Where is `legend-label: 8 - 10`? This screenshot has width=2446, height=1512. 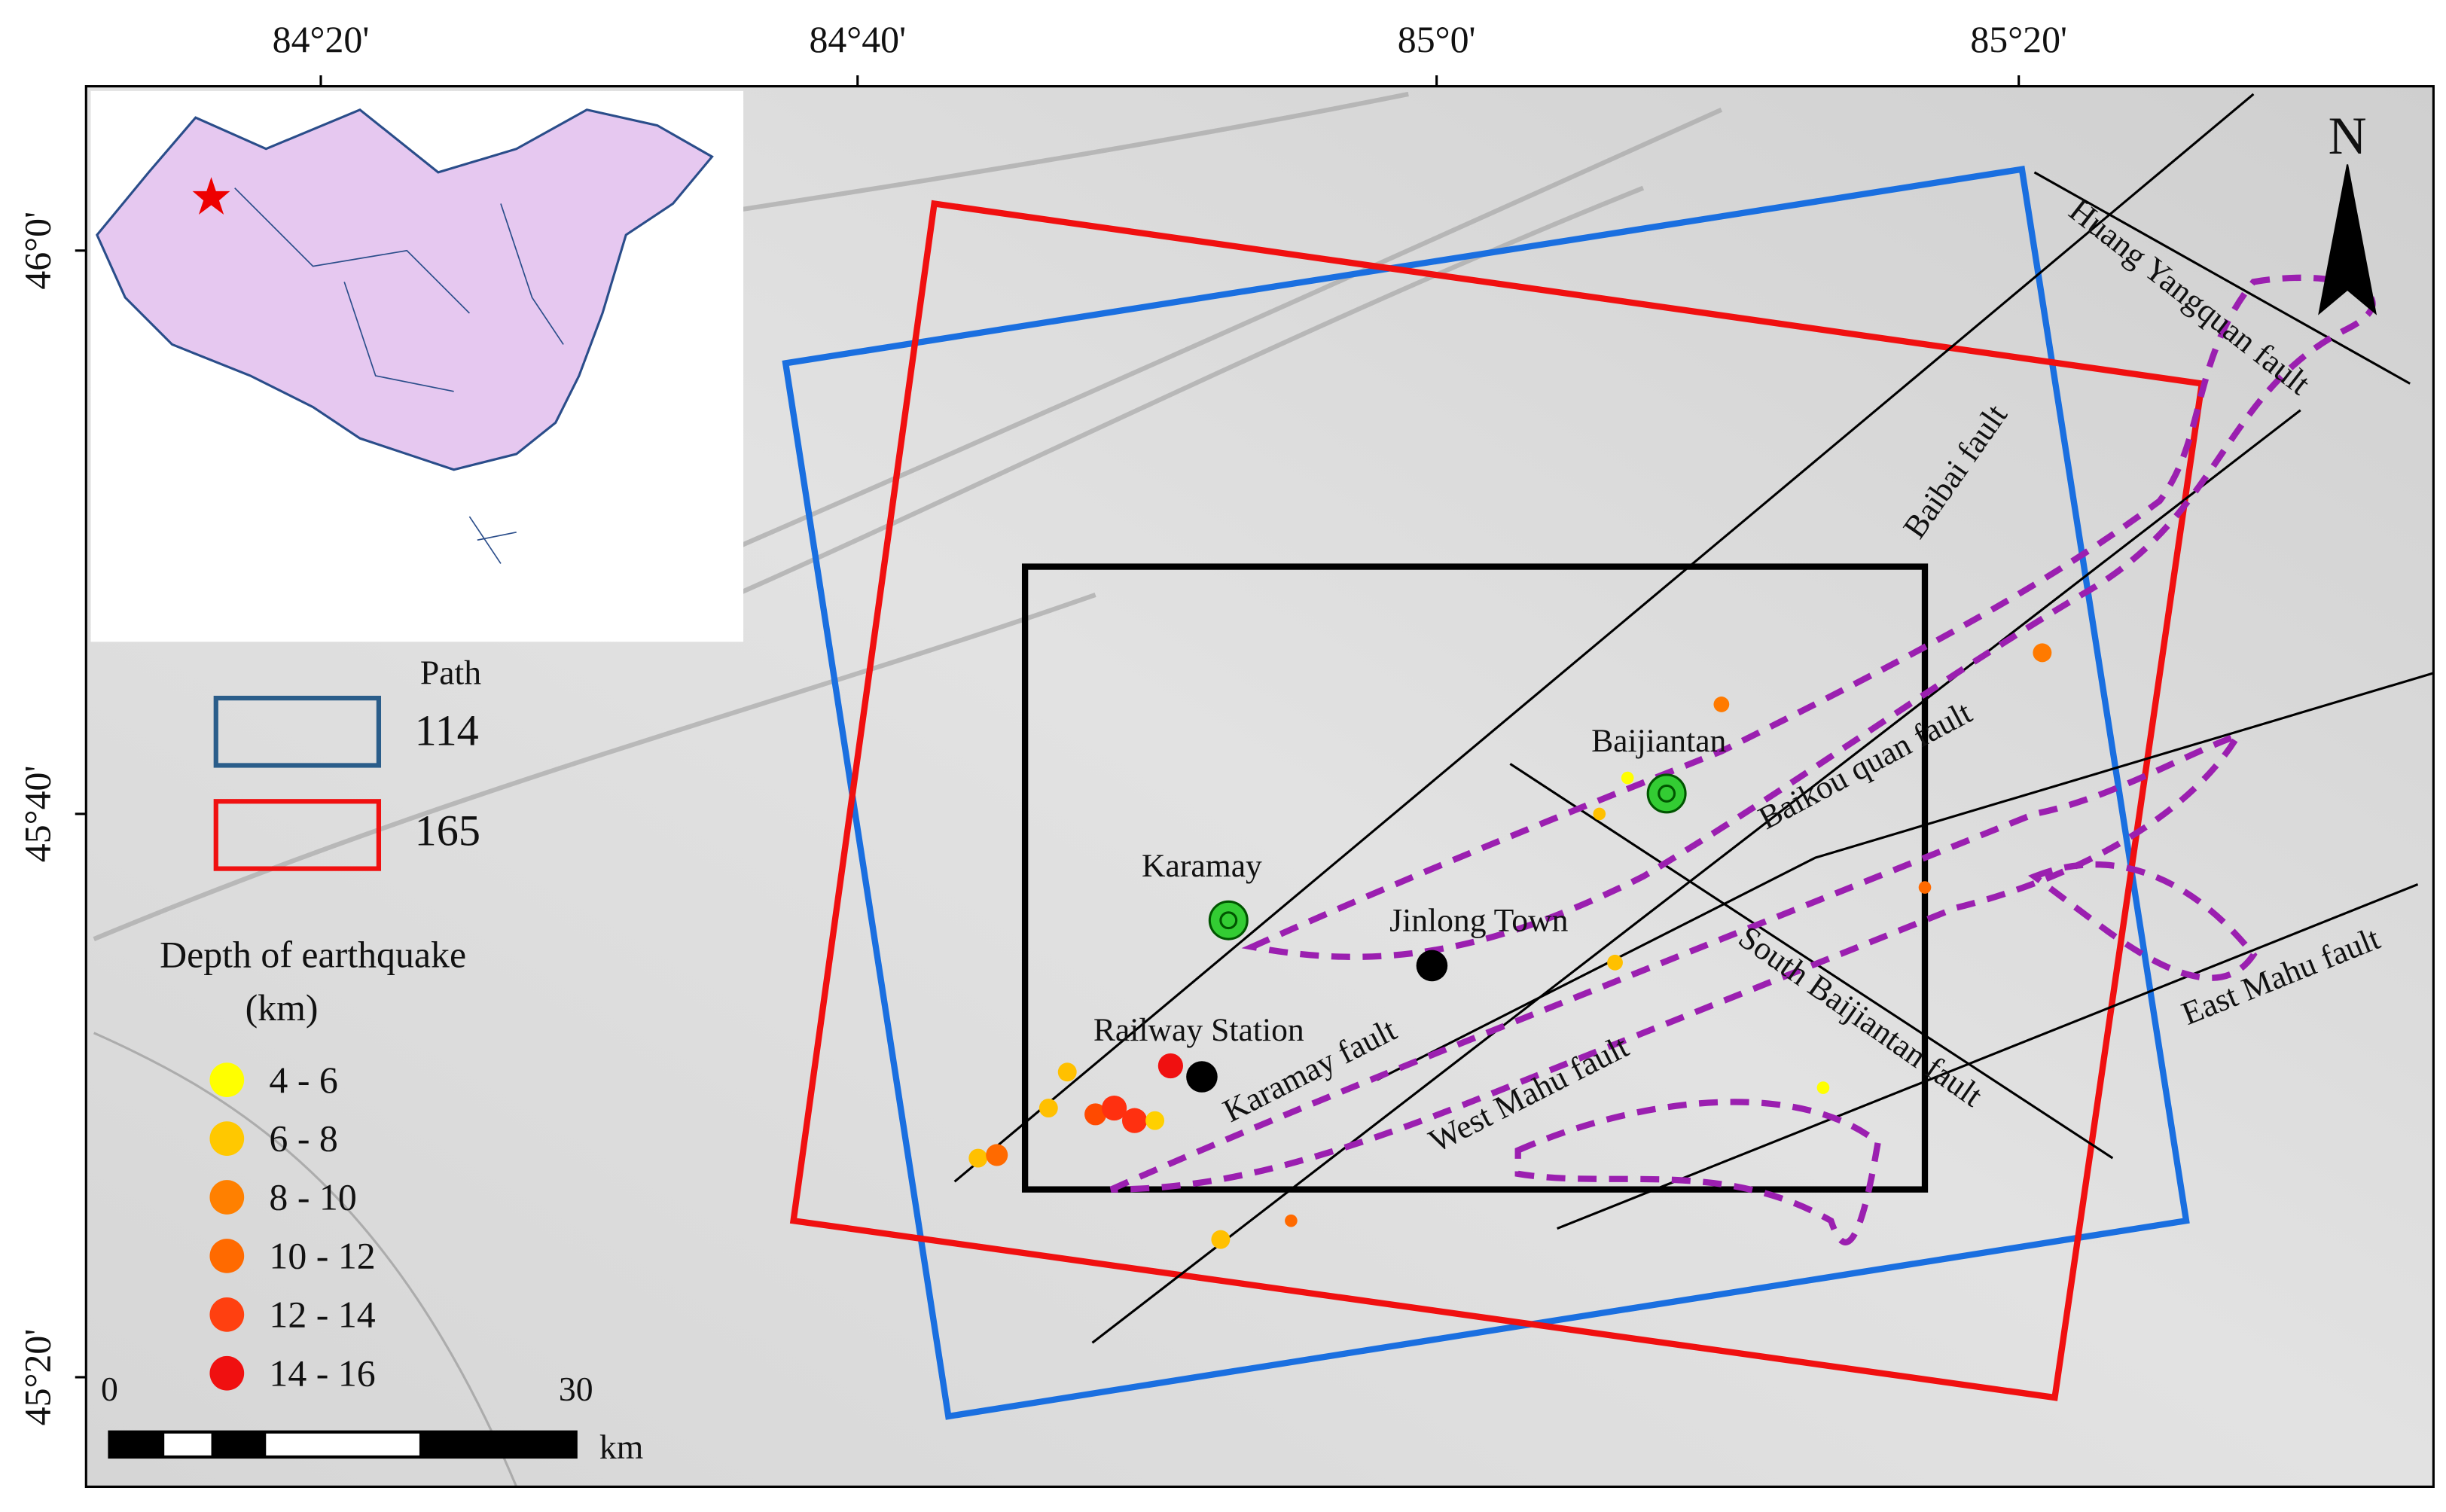
legend-label: 8 - 10 is located at coordinates (312, 1198).